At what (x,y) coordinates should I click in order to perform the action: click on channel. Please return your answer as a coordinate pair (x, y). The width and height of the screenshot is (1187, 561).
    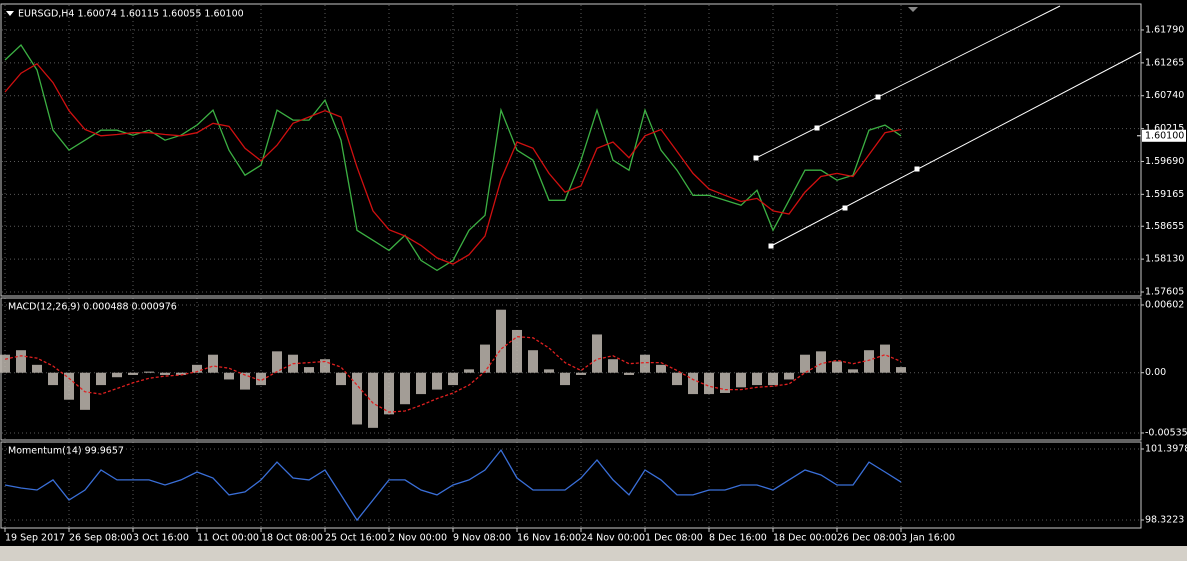
    Looking at the image, I should click on (947, 127).